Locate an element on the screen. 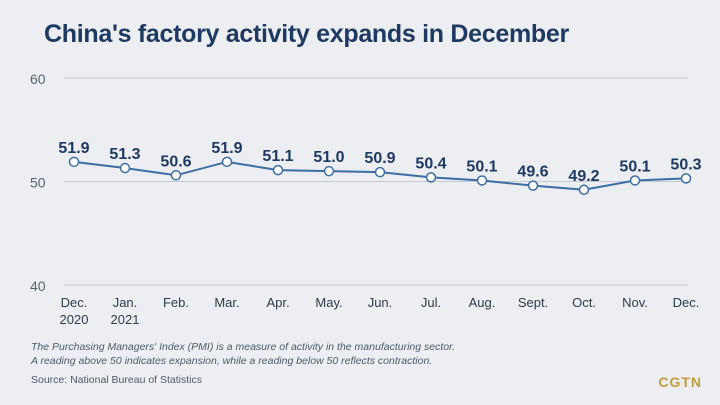 The height and width of the screenshot is (405, 720). data-label: 51.0 is located at coordinates (328, 157).